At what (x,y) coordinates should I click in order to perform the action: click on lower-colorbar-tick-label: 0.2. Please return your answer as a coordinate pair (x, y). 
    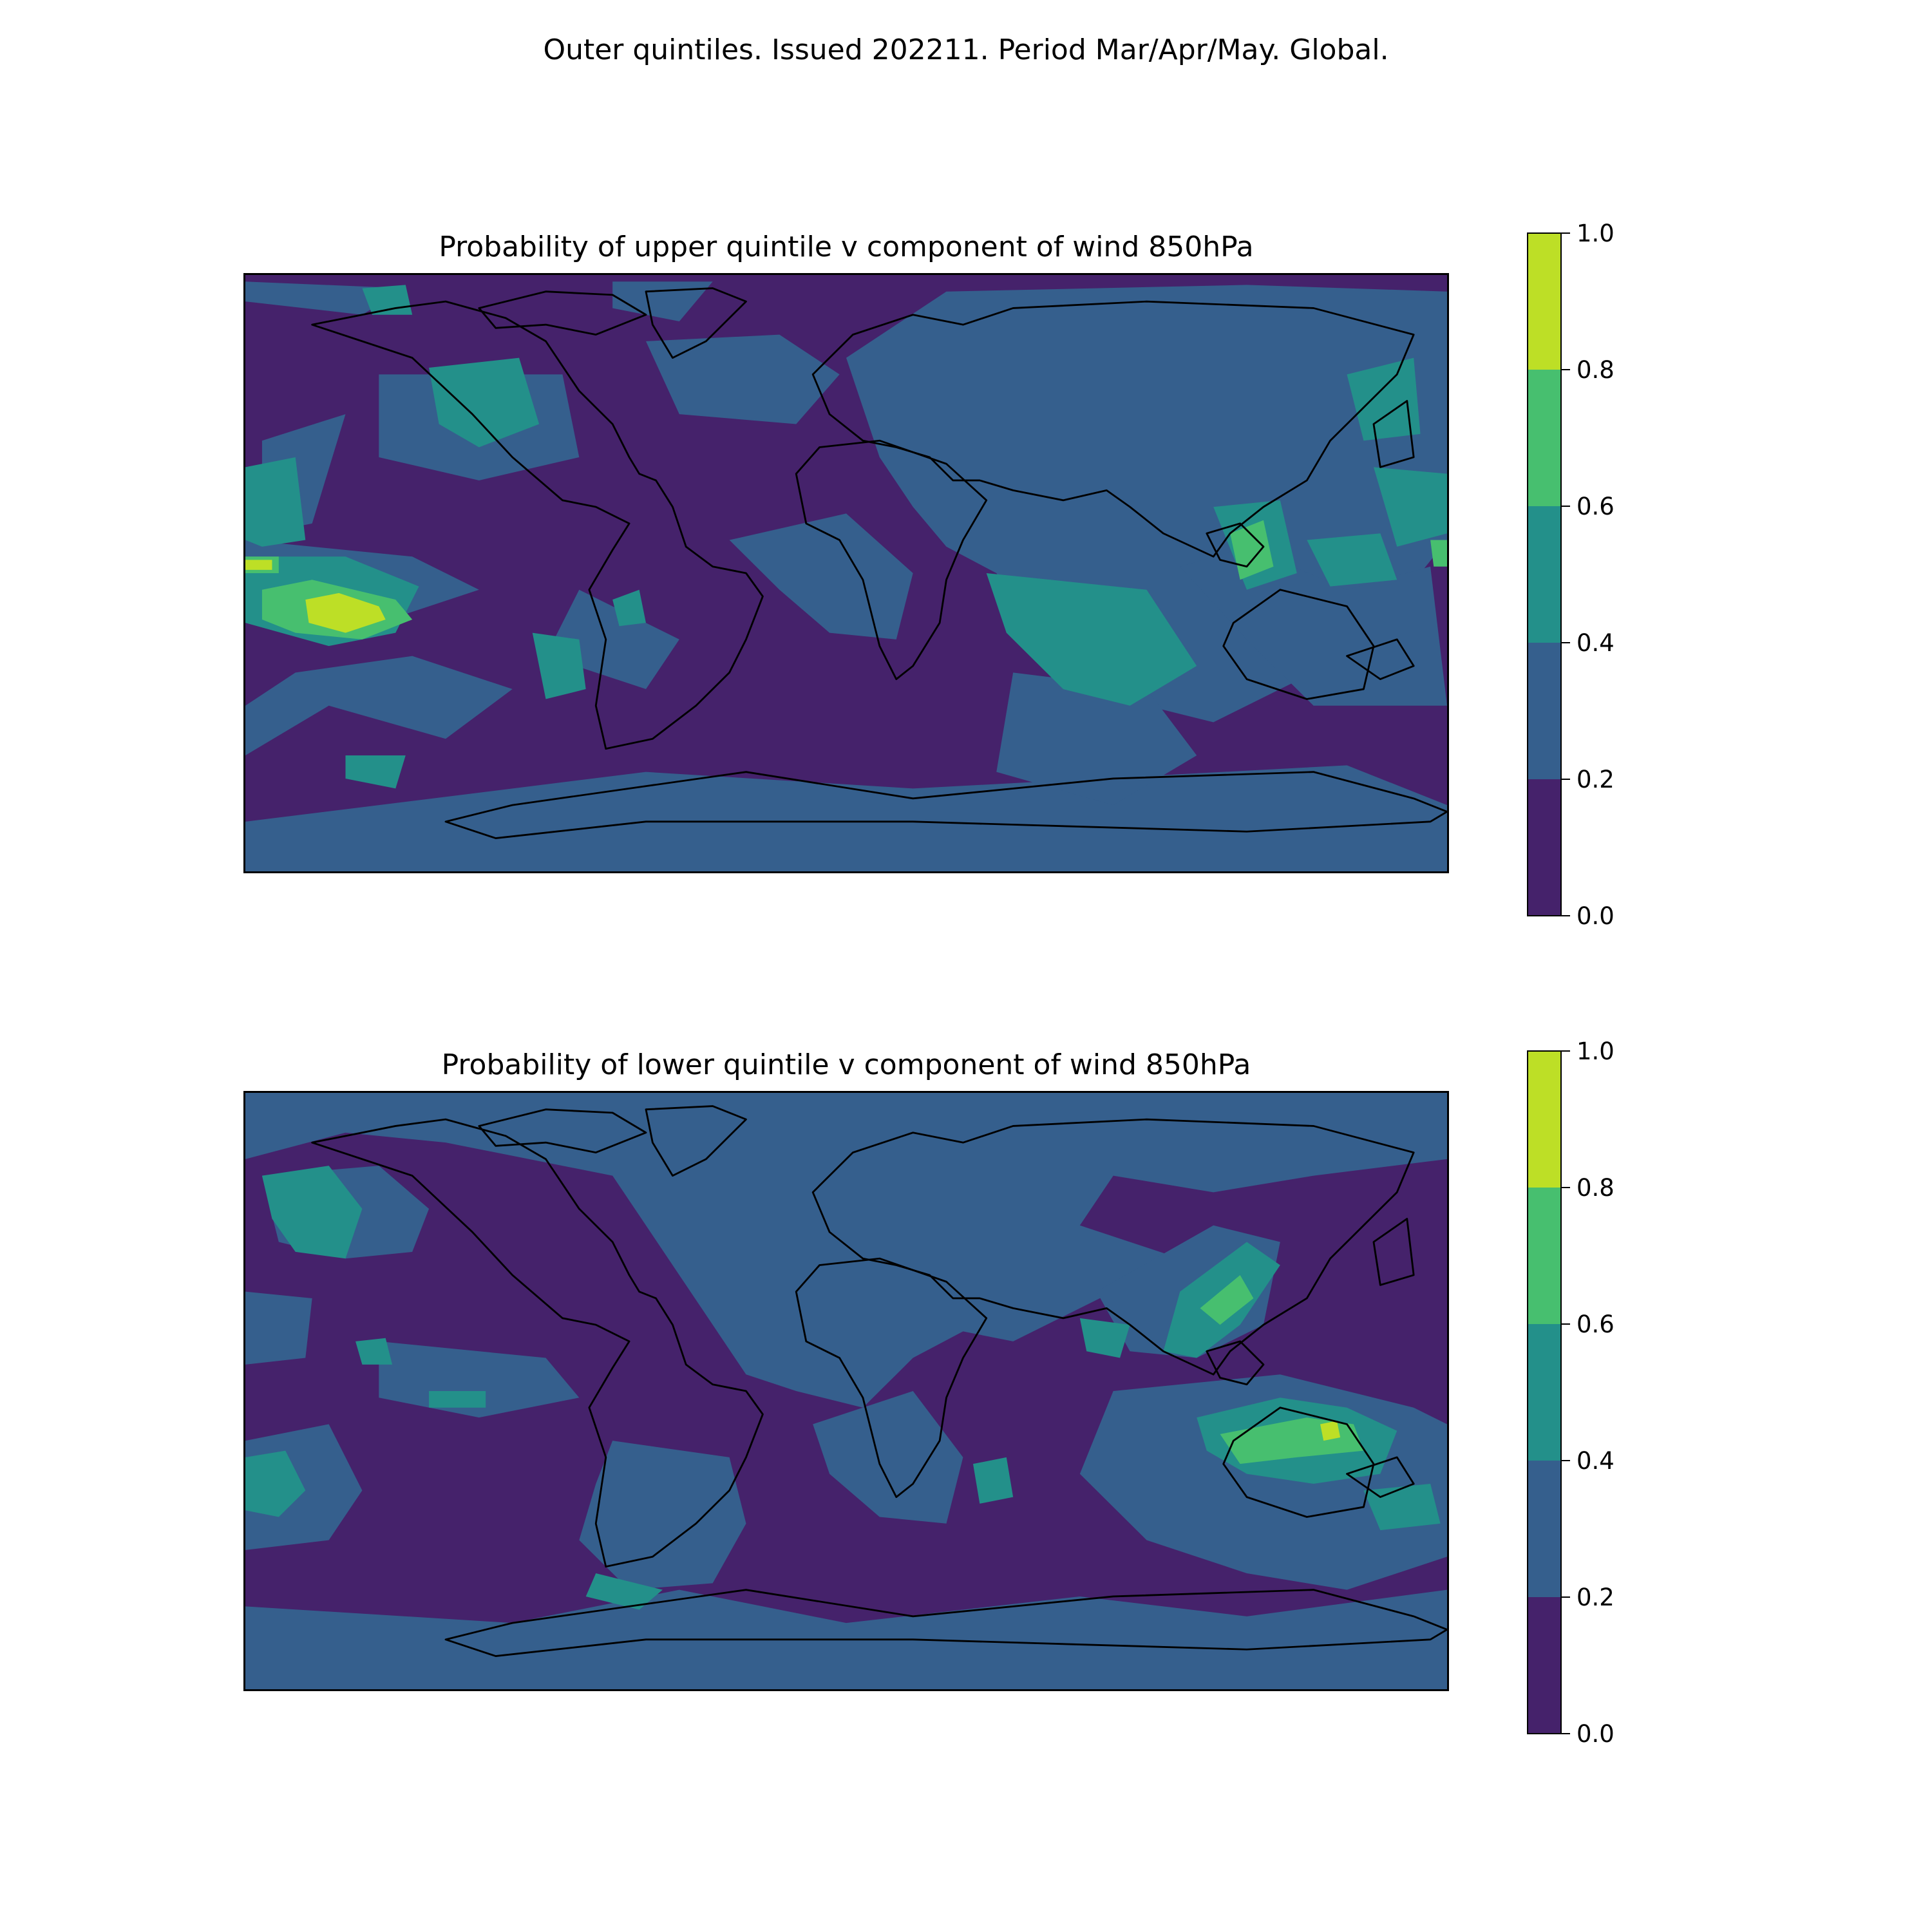
    Looking at the image, I should click on (1596, 1597).